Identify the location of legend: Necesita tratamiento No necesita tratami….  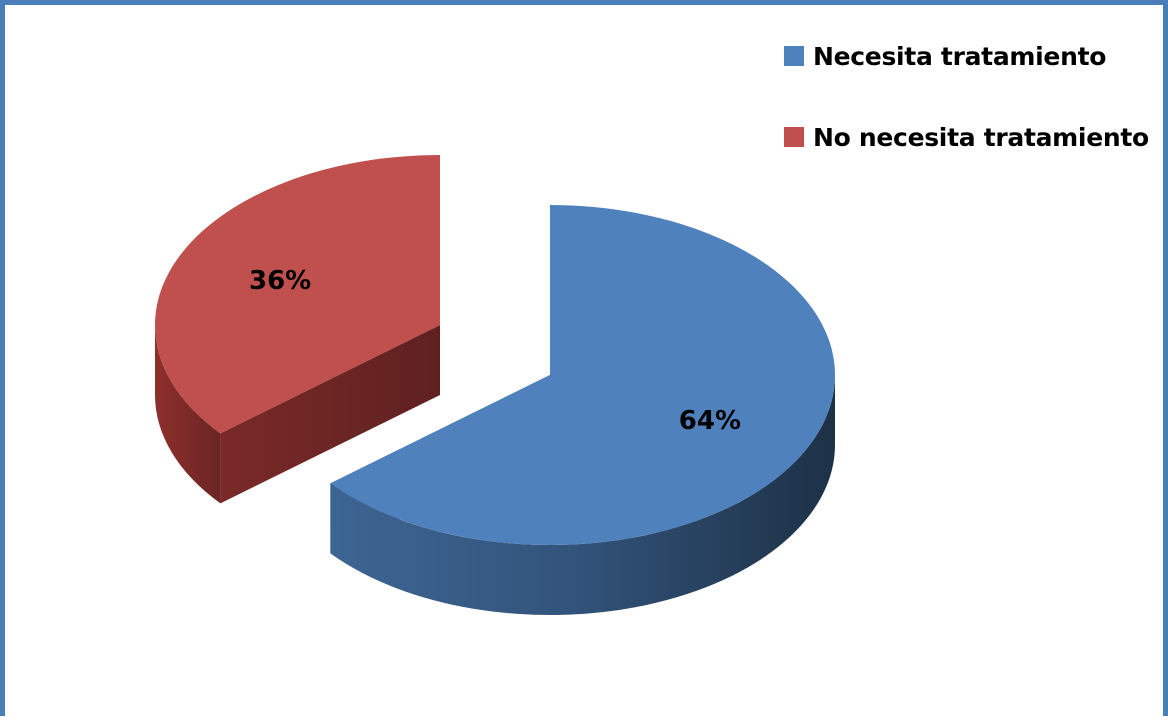
(966, 114).